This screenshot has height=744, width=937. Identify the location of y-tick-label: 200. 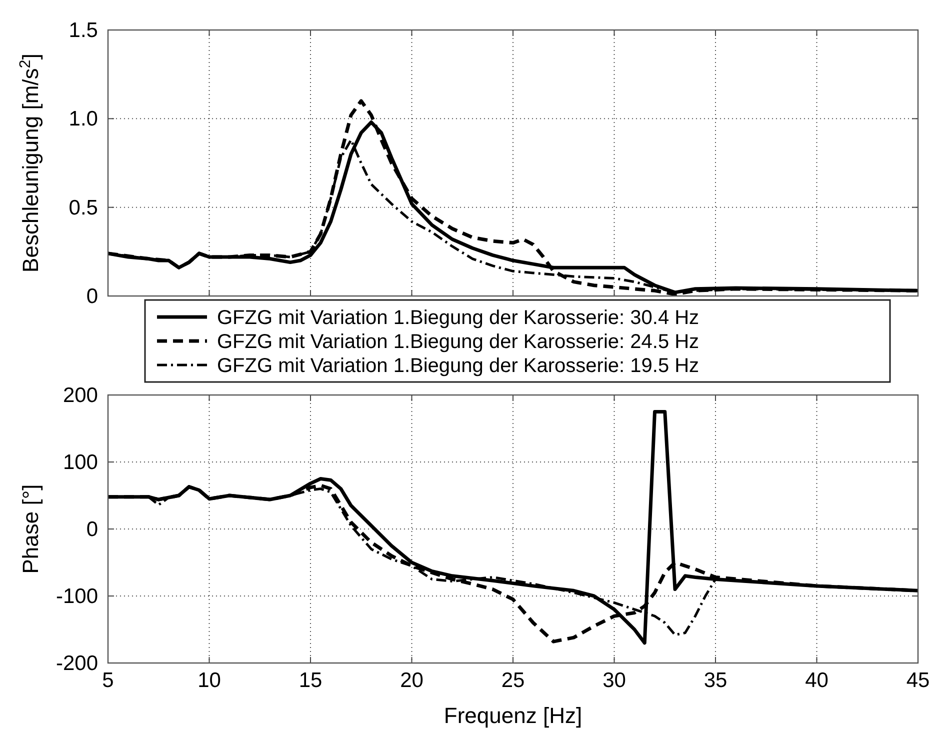
(80, 395).